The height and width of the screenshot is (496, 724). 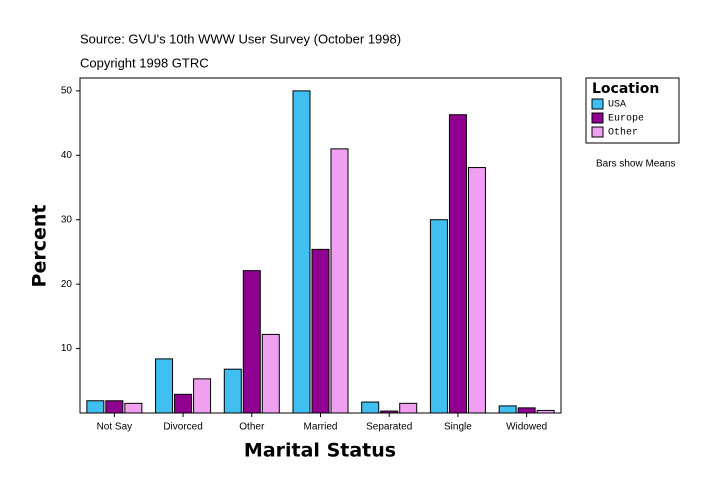 What do you see at coordinates (252, 427) in the screenshot?
I see `x-tick-label: Other` at bounding box center [252, 427].